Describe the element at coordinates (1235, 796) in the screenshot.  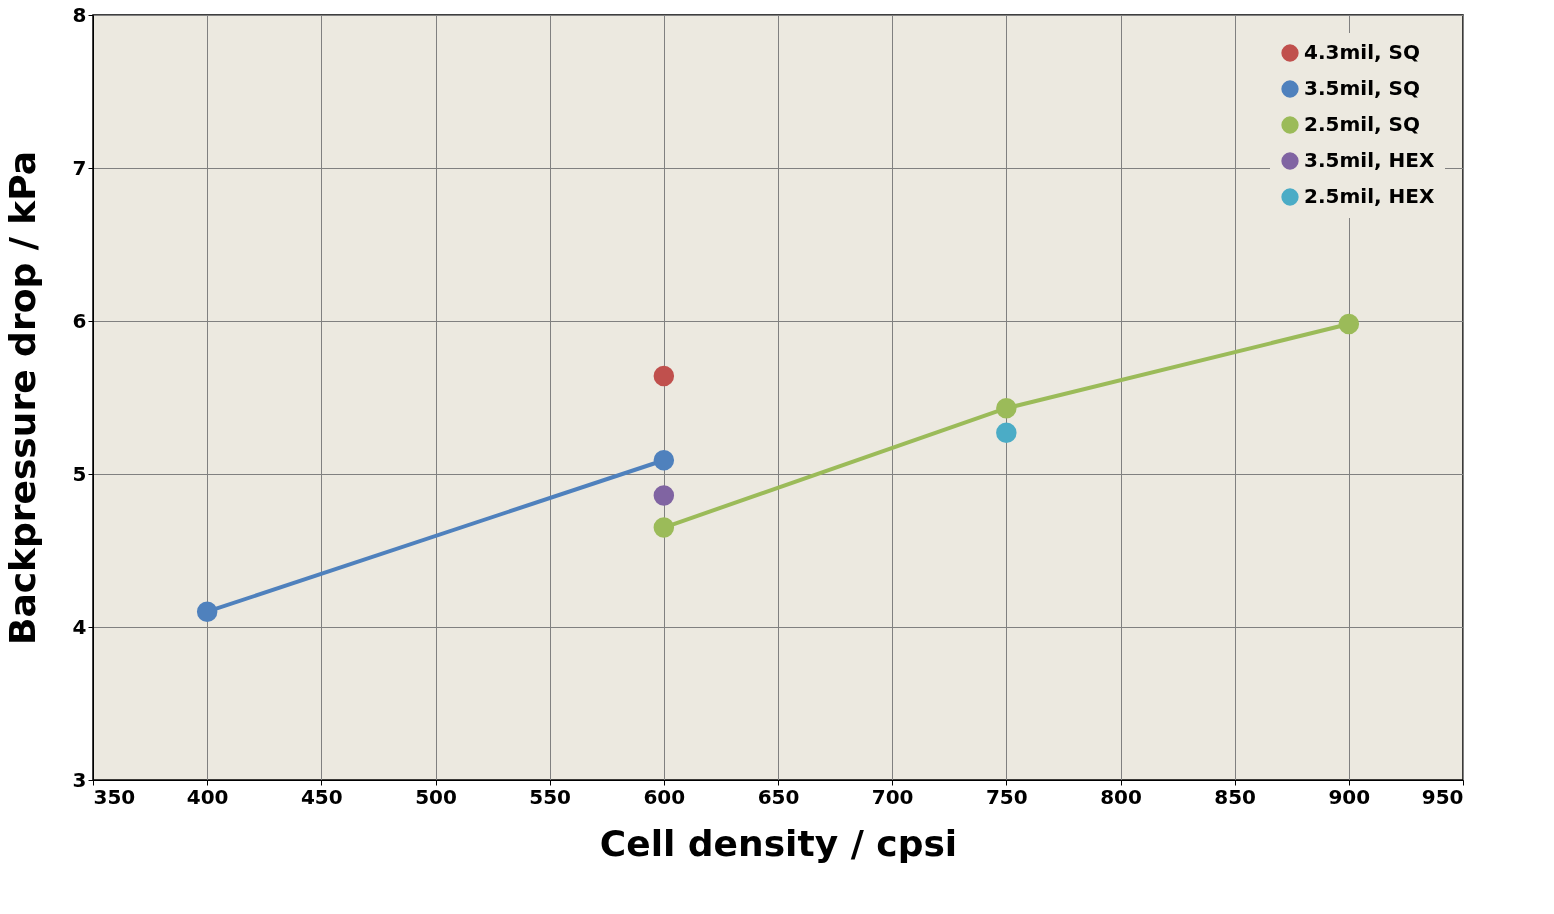
I see `x-tick-label: 850` at that location.